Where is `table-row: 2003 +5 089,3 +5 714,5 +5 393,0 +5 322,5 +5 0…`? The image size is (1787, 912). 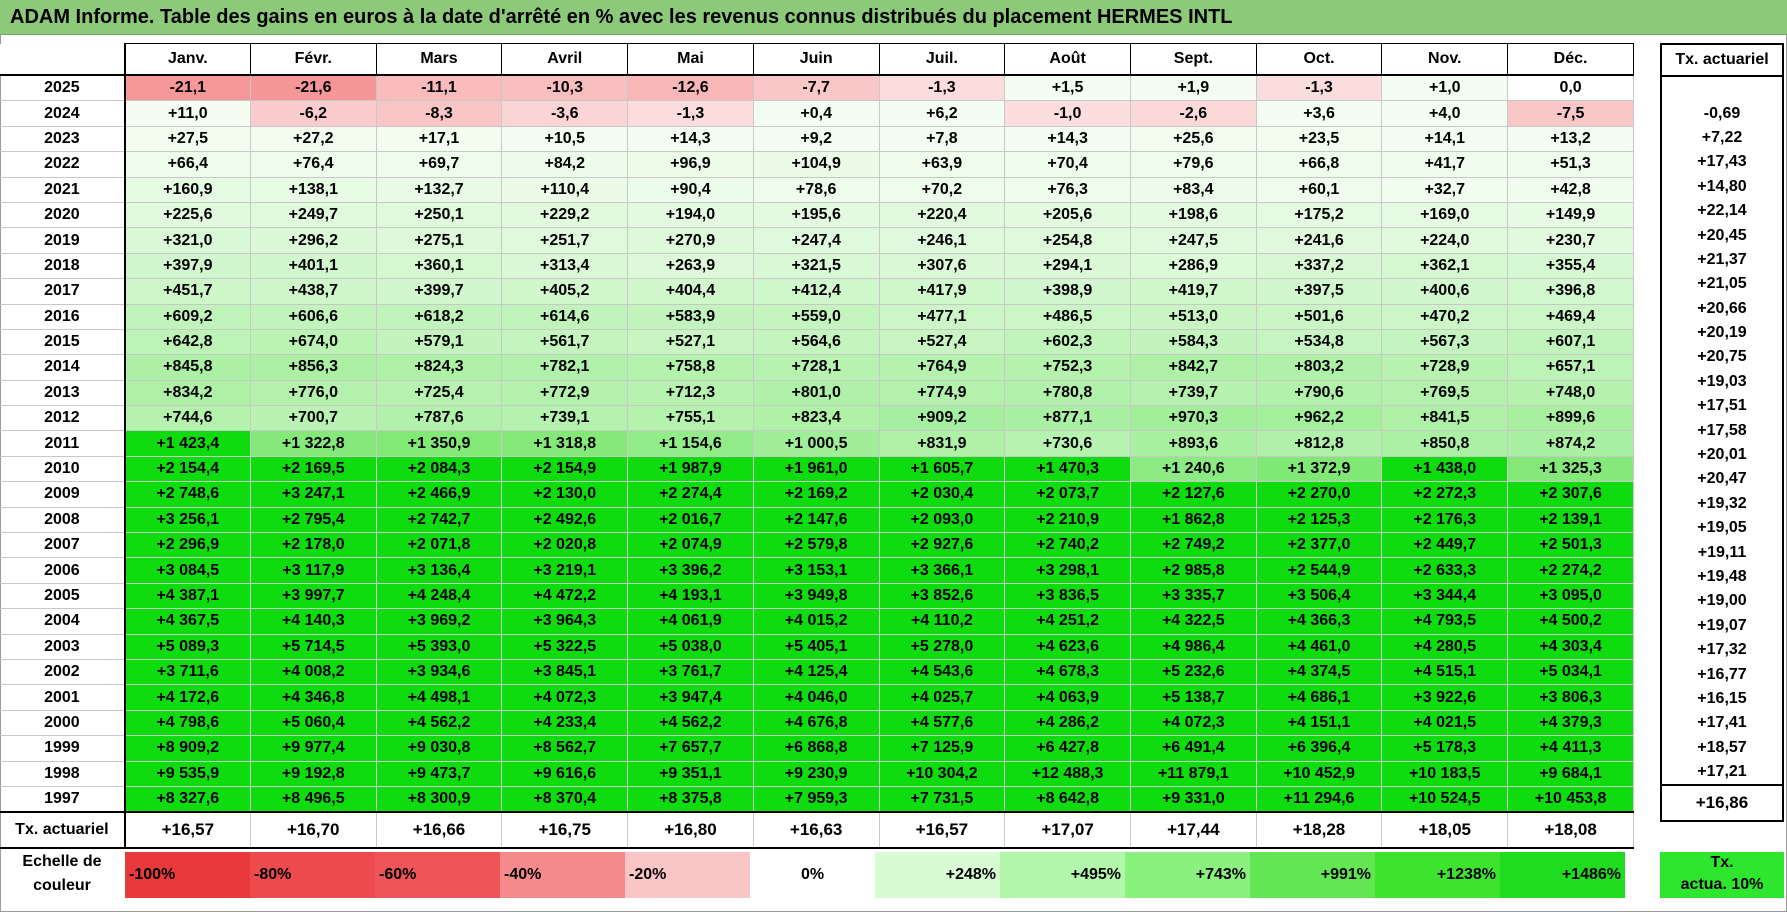 table-row: 2003 +5 089,3 +5 714,5 +5 393,0 +5 322,5 +5 0… is located at coordinates (817, 646).